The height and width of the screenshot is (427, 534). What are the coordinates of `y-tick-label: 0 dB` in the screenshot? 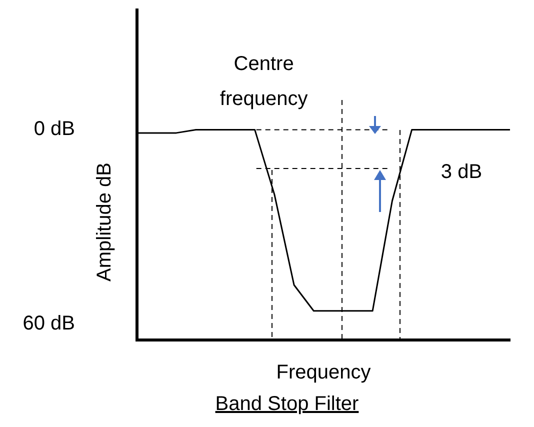 It's located at (54, 129).